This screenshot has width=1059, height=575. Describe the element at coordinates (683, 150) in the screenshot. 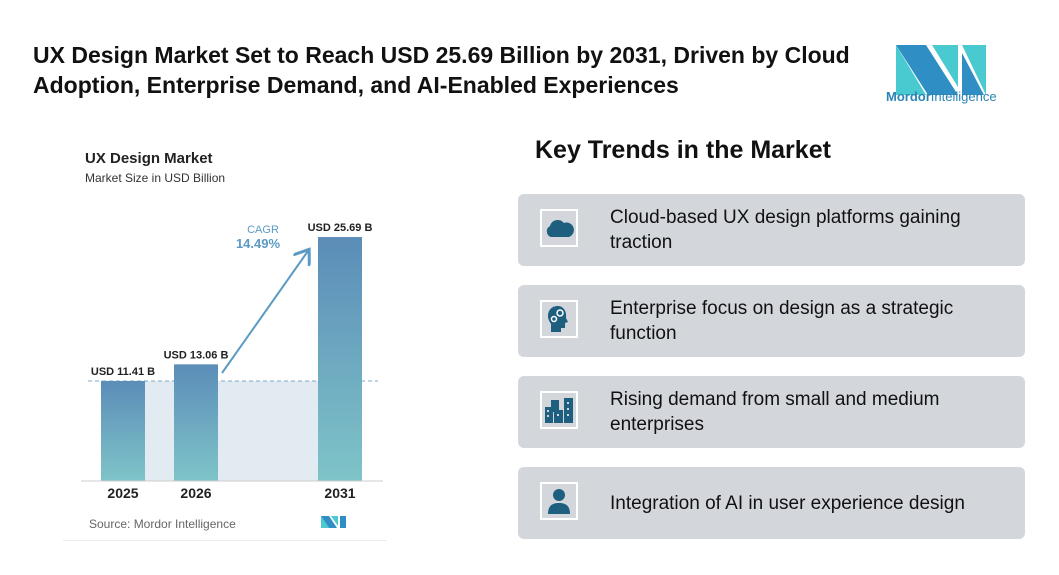

I see `trends-title: Key Trends in the Market` at that location.